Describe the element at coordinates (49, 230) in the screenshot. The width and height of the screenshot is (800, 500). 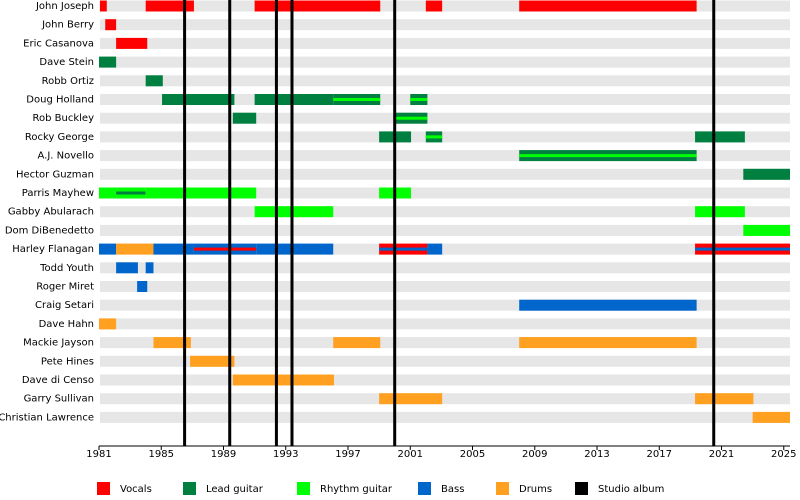
I see `member-label: Dom DiBenedetto` at that location.